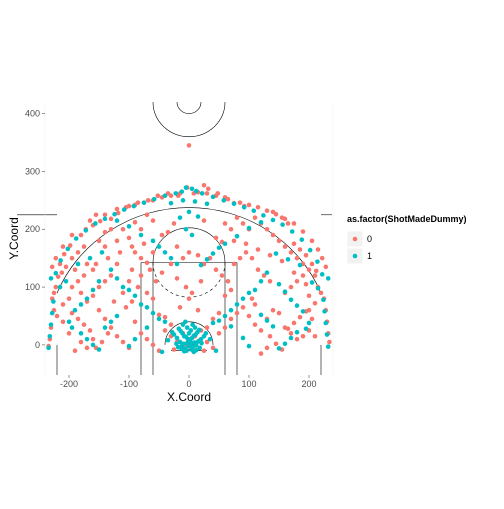  Describe the element at coordinates (406, 239) in the screenshot. I see `legend: as.factor(ShotMadeDummy) 0 1` at that location.